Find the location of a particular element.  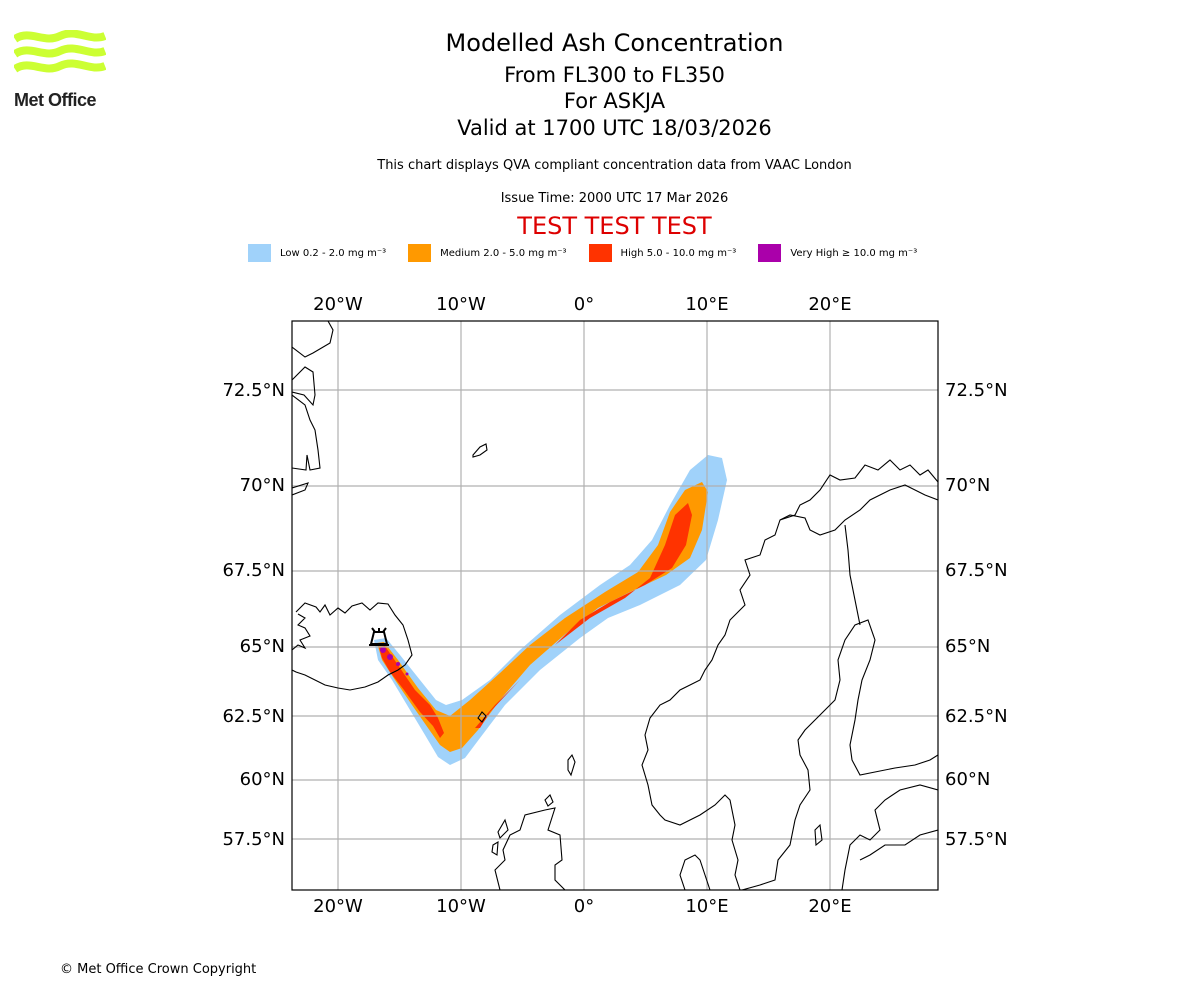

legend-label-very-high: Very High ≥ 10.0 mg m⁻³ is located at coordinates (854, 253).